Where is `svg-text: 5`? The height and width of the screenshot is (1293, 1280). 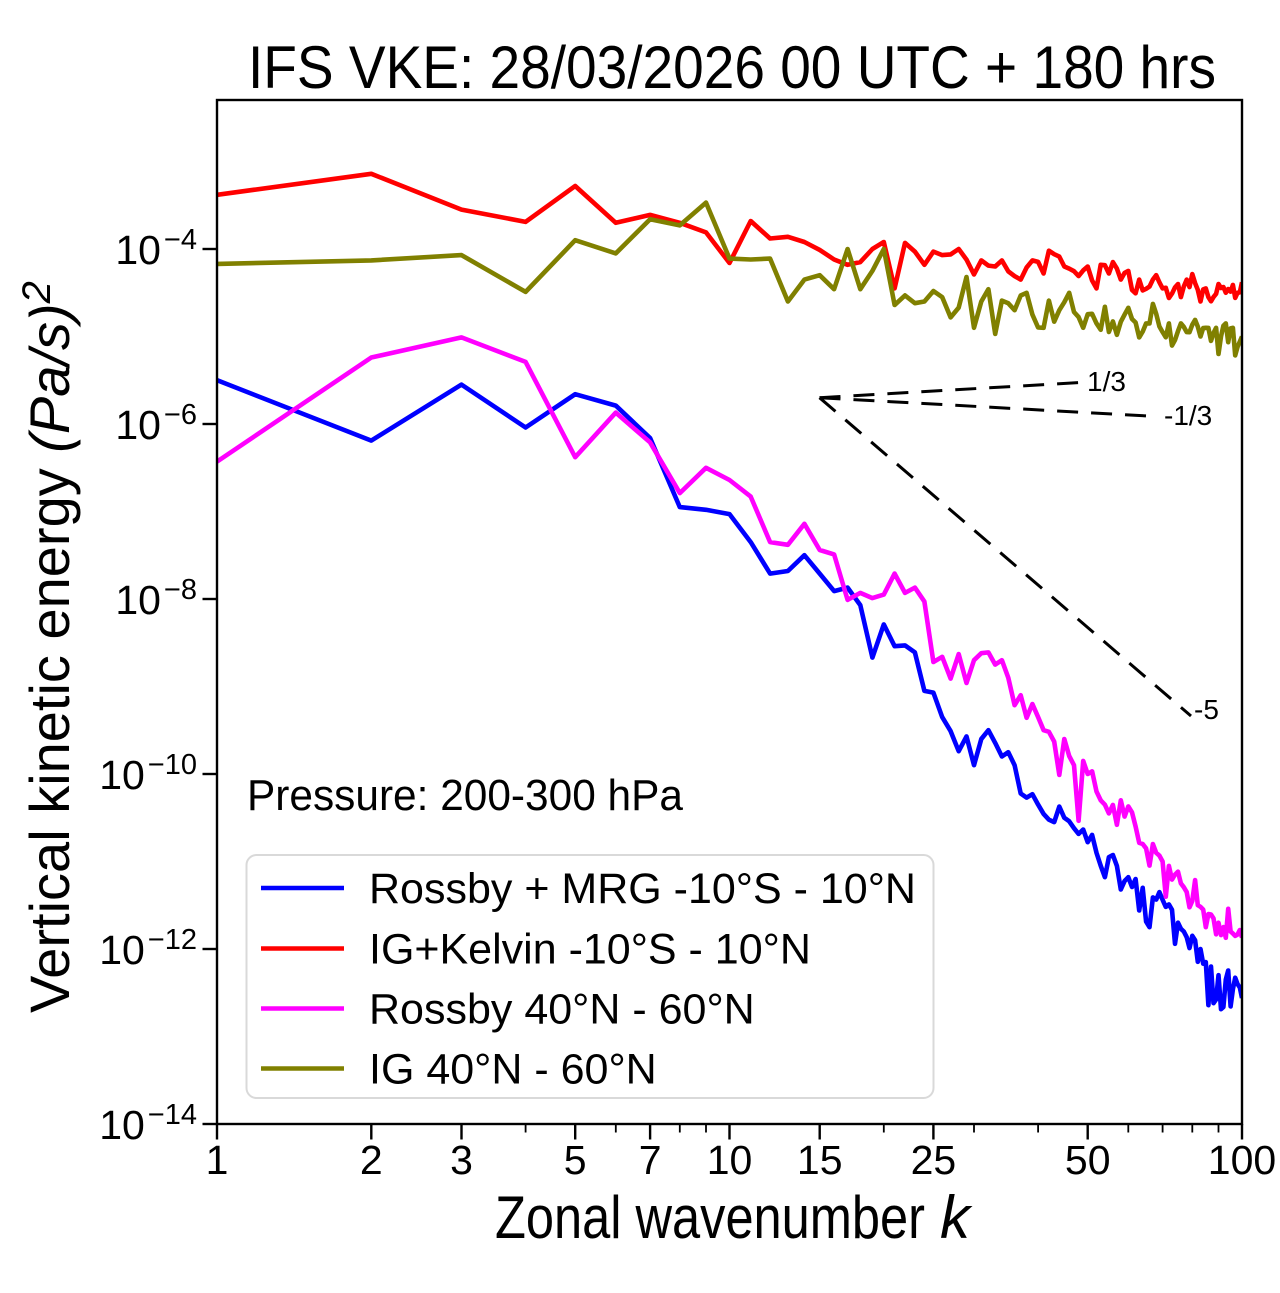 svg-text: 5 is located at coordinates (575, 1160).